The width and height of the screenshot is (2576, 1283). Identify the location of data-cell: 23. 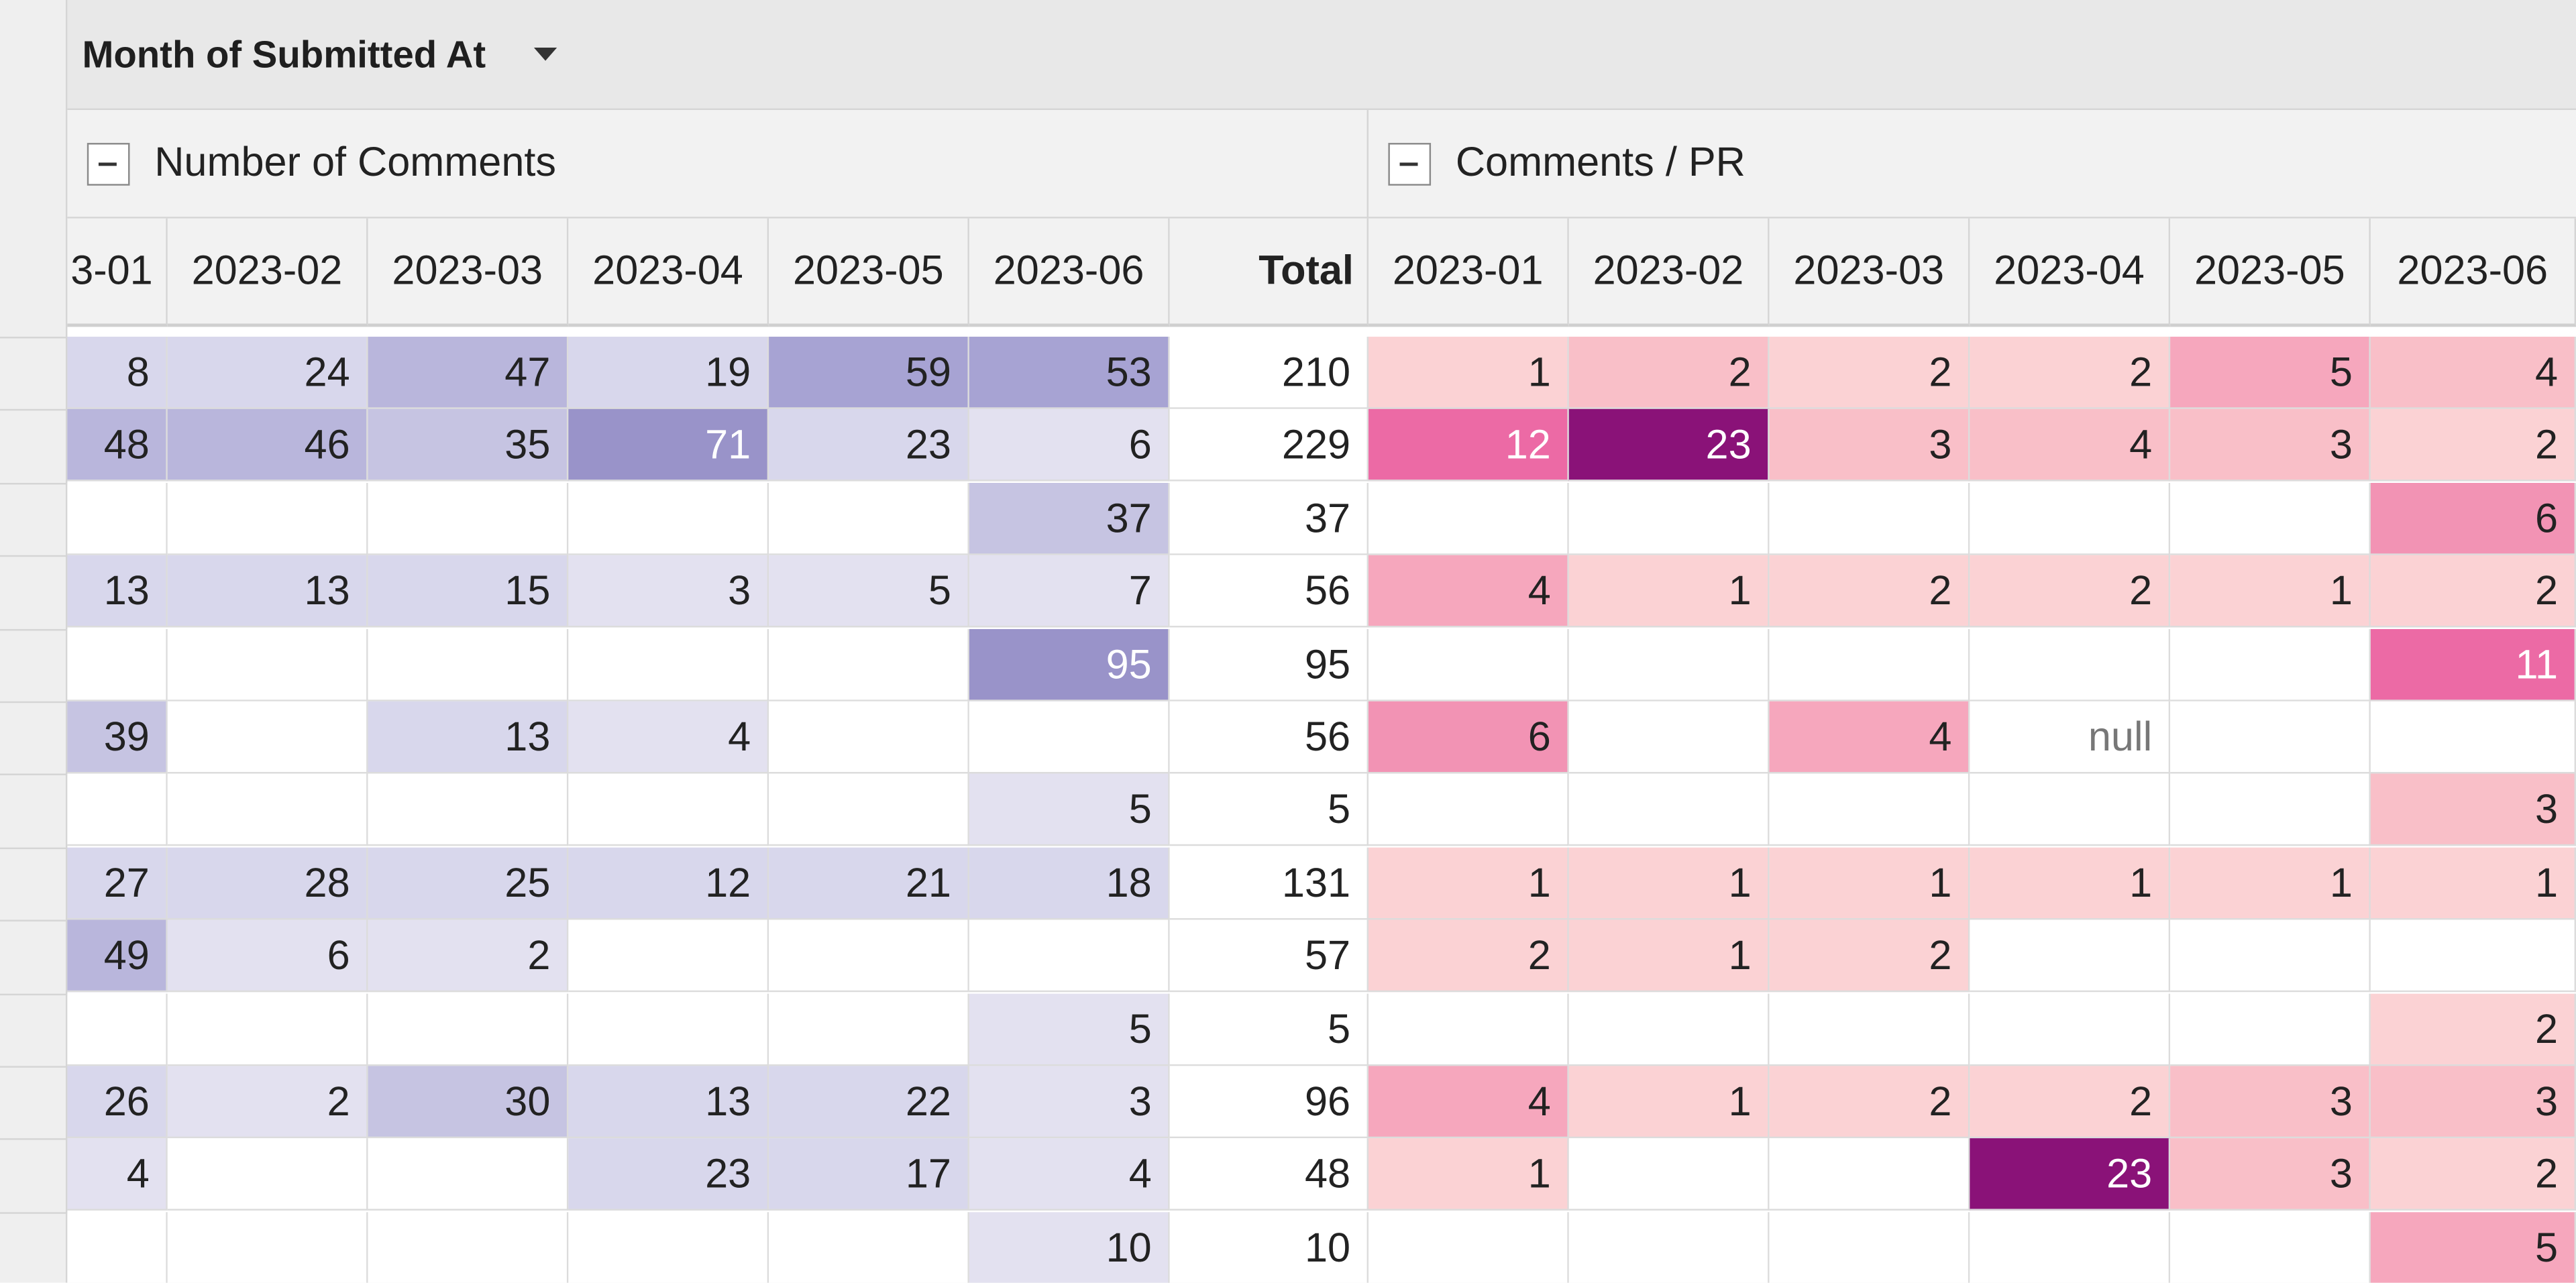
(668, 1175).